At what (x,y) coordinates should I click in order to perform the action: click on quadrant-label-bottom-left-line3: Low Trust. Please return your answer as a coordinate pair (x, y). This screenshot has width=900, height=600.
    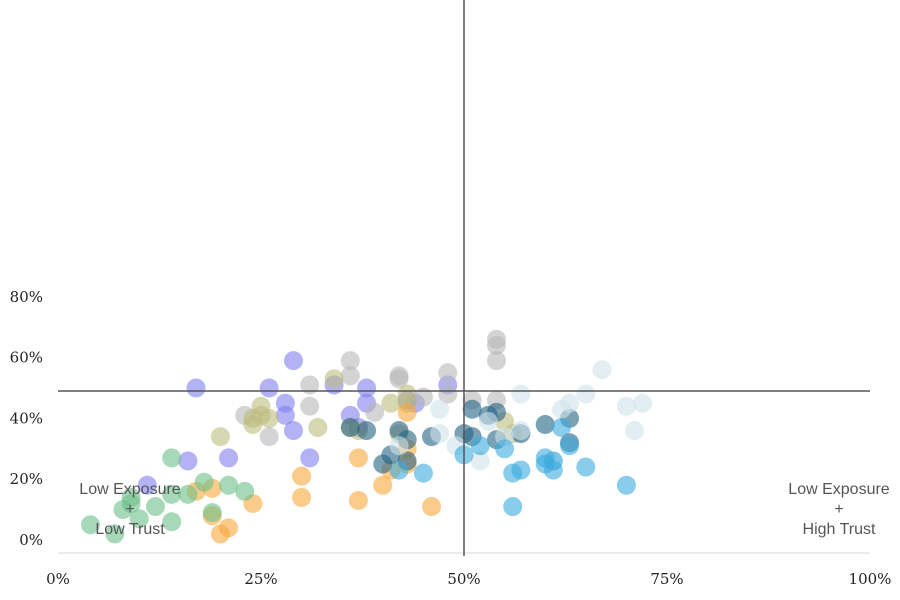
    Looking at the image, I should click on (130, 529).